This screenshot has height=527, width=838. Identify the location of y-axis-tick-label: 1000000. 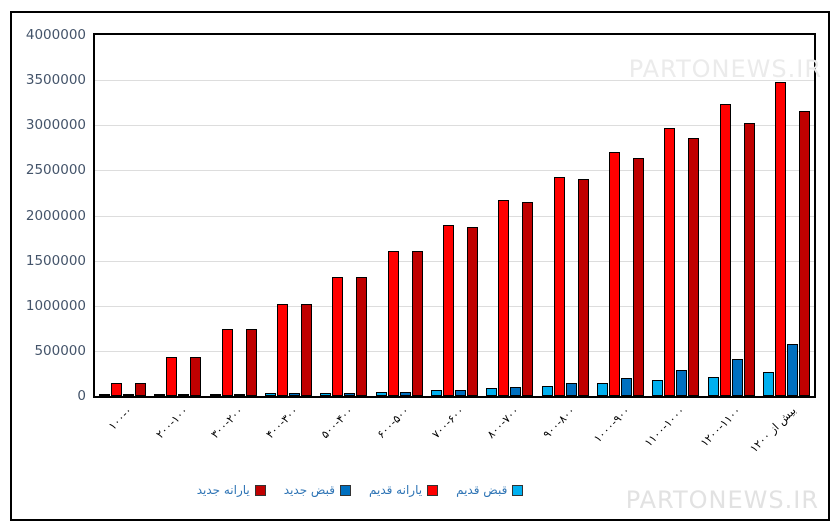
(55, 305).